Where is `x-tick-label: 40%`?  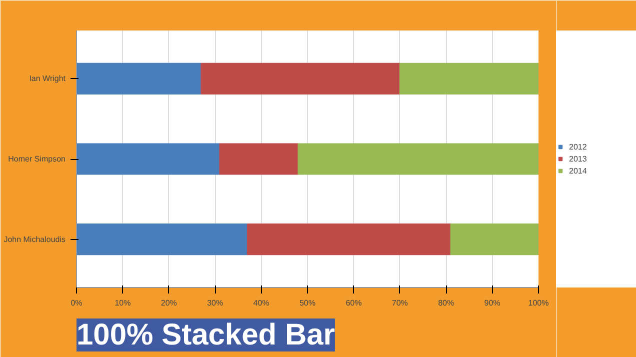
x-tick-label: 40% is located at coordinates (261, 303).